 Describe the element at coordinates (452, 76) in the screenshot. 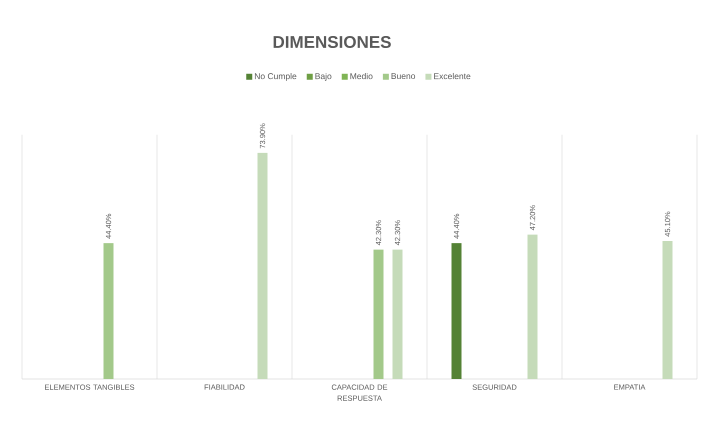

I see `legend-label: Excelente` at that location.